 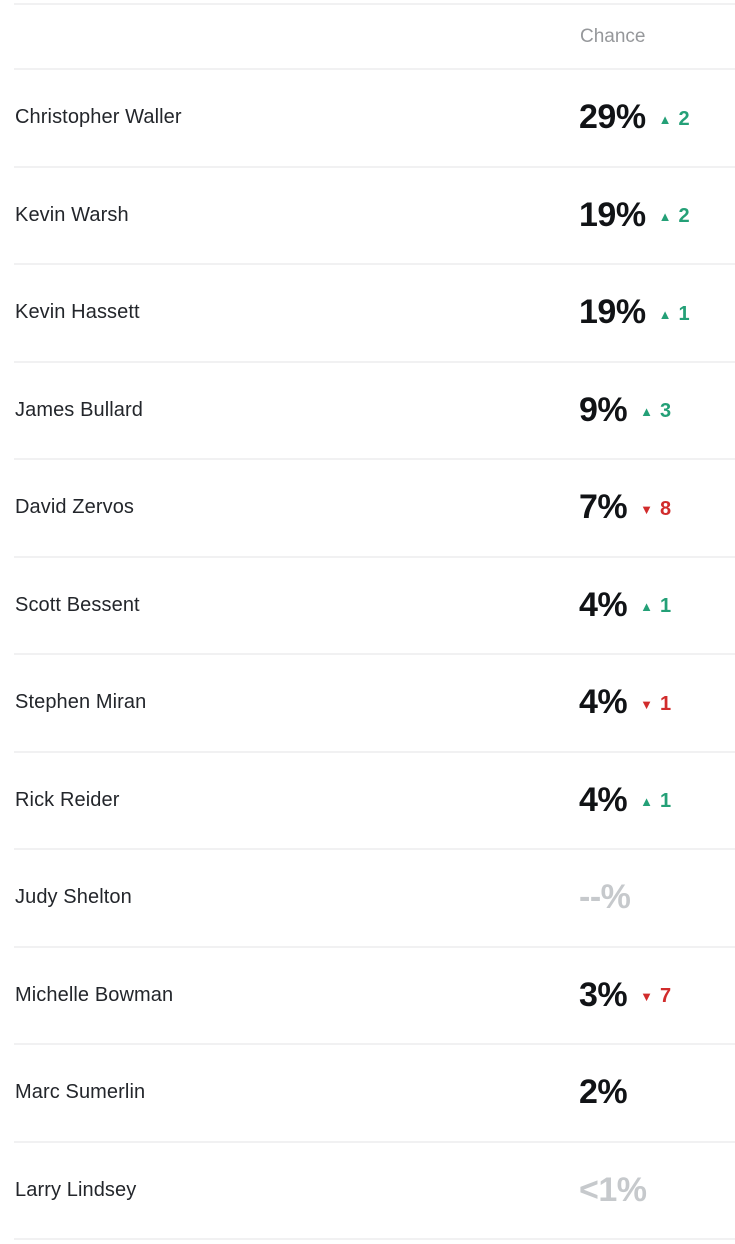 What do you see at coordinates (80, 1092) in the screenshot?
I see `candidate-name: Marc Sumerlin` at bounding box center [80, 1092].